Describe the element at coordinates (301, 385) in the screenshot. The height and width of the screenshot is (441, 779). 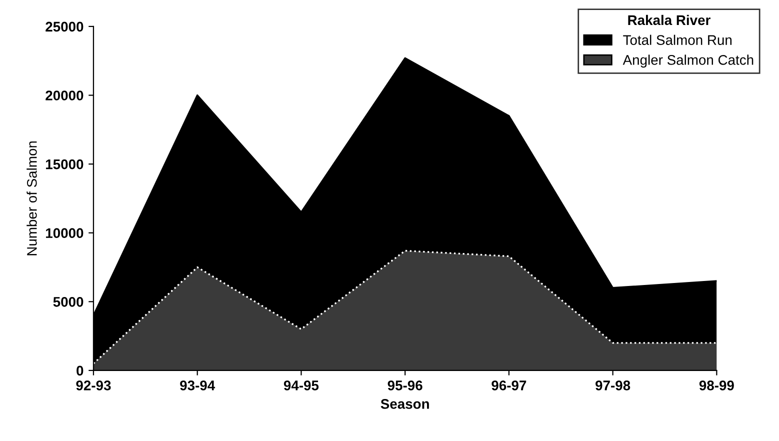
I see `x-tick-label: 94-95` at that location.